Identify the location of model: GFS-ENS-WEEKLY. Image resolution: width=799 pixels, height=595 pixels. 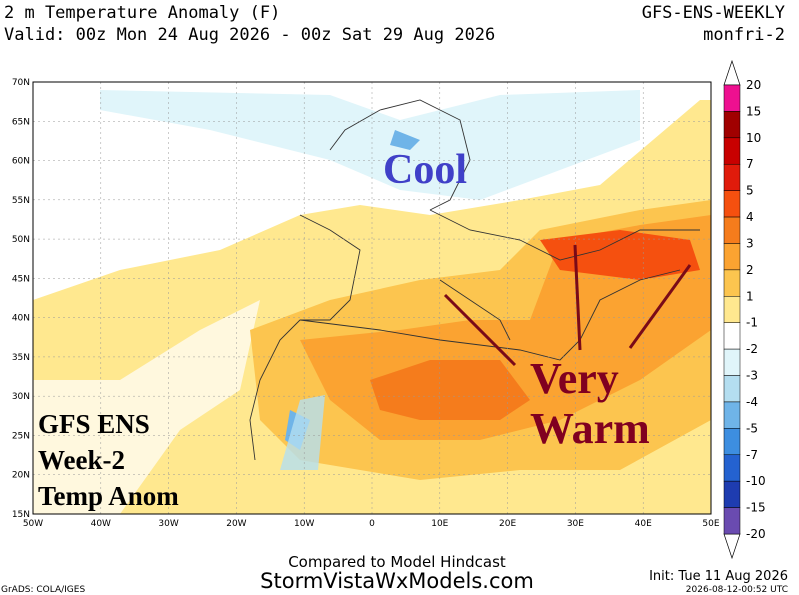
(713, 13).